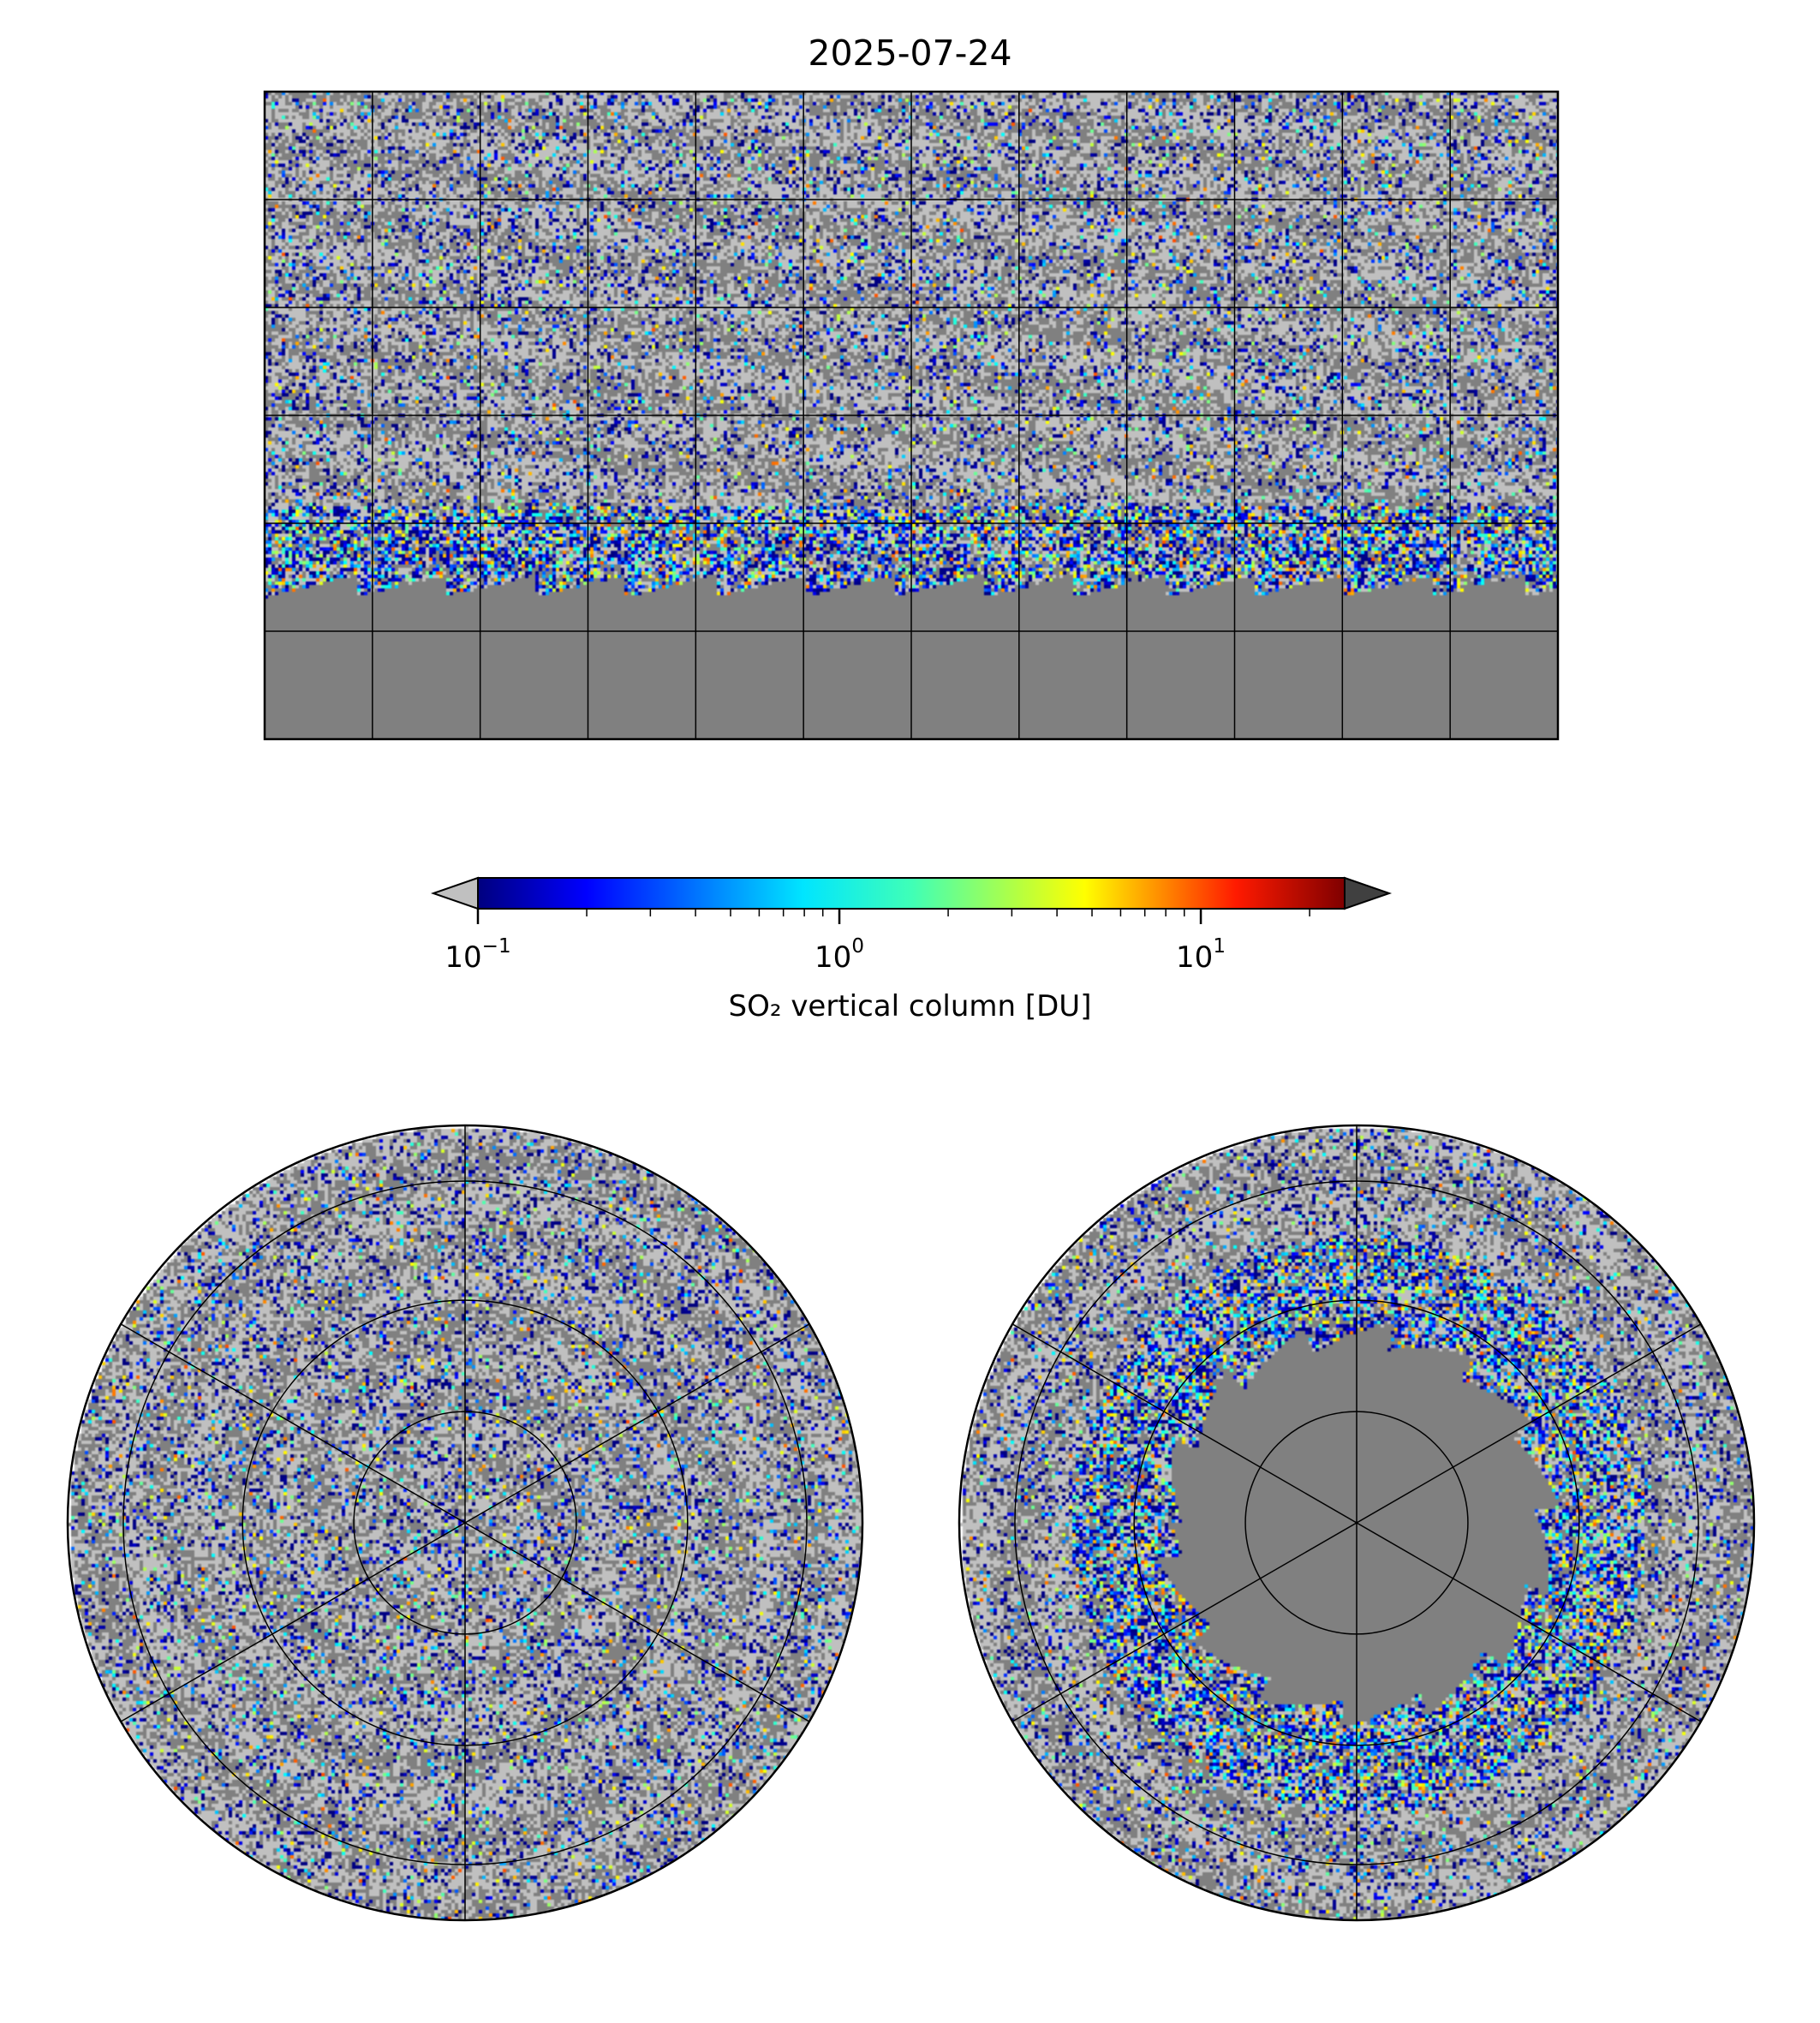 This screenshot has width=1820, height=2023. What do you see at coordinates (455, 893) in the screenshot?
I see `colorbar-under-extension` at bounding box center [455, 893].